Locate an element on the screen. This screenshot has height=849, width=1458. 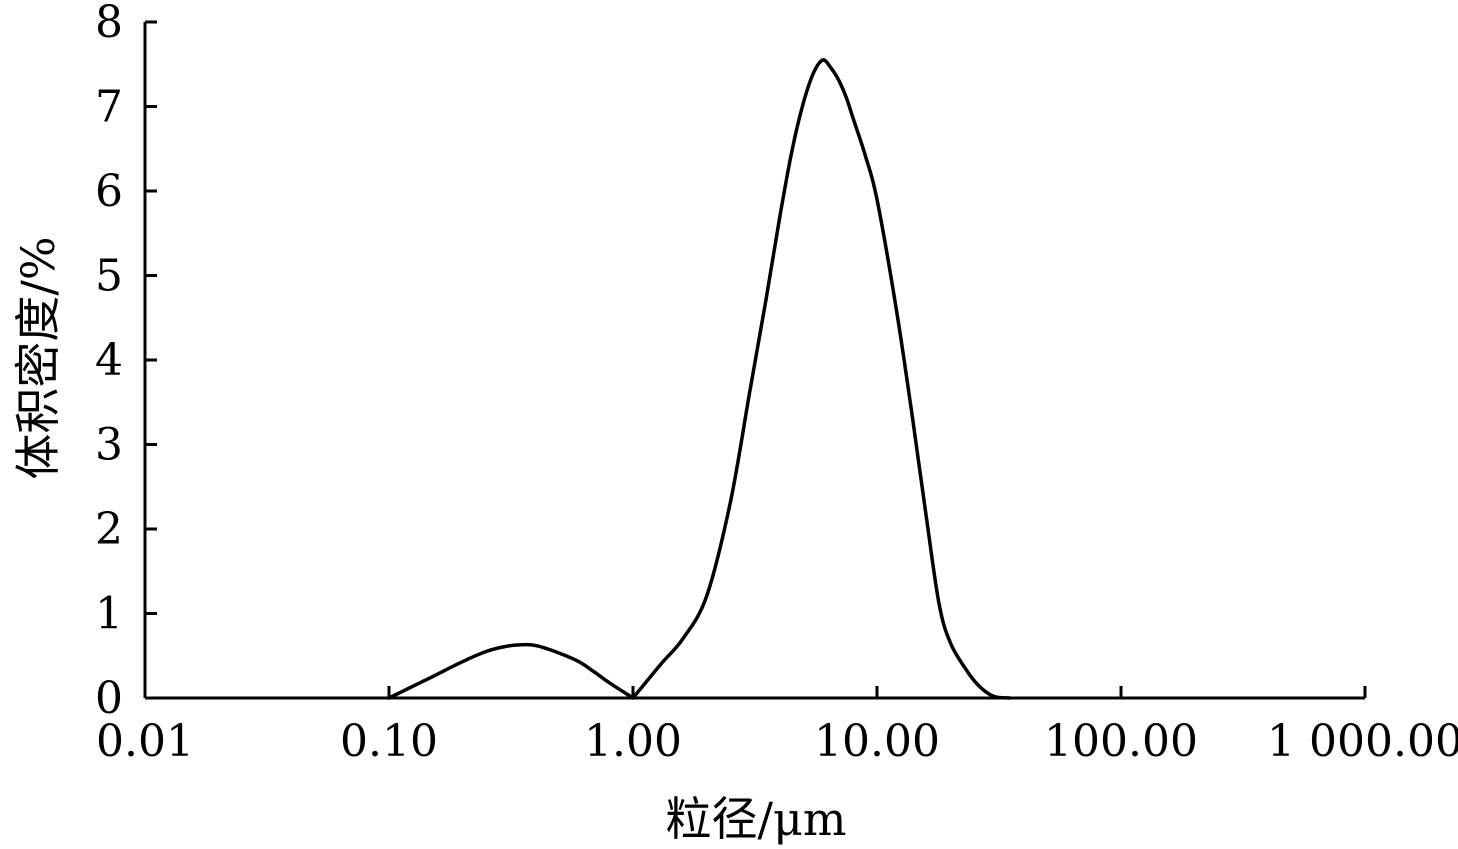
y-tick-label: 7 is located at coordinates (109, 107).